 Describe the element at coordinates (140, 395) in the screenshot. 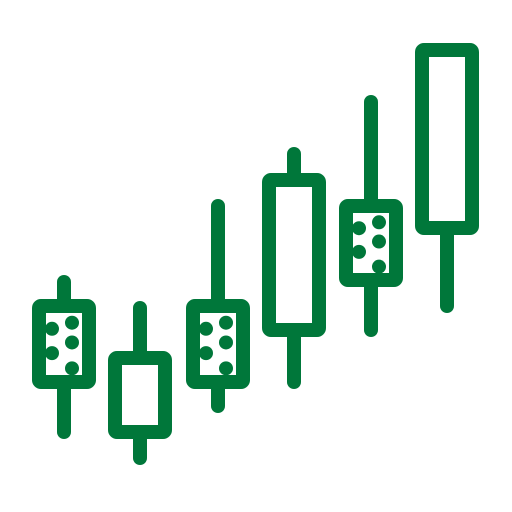

I see `candle-2-body` at that location.